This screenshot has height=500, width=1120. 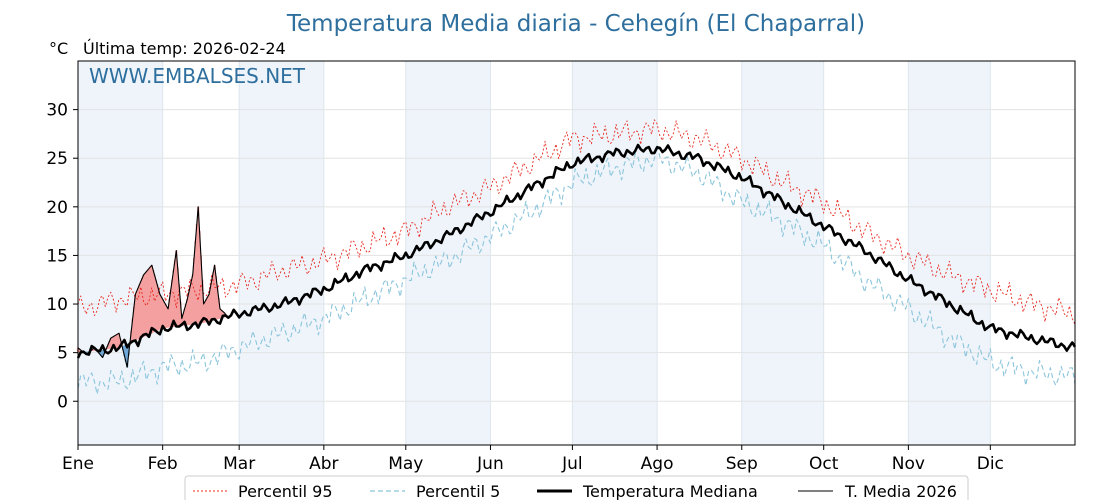 What do you see at coordinates (949, 253) in the screenshot?
I see `month-shade-nov` at bounding box center [949, 253].